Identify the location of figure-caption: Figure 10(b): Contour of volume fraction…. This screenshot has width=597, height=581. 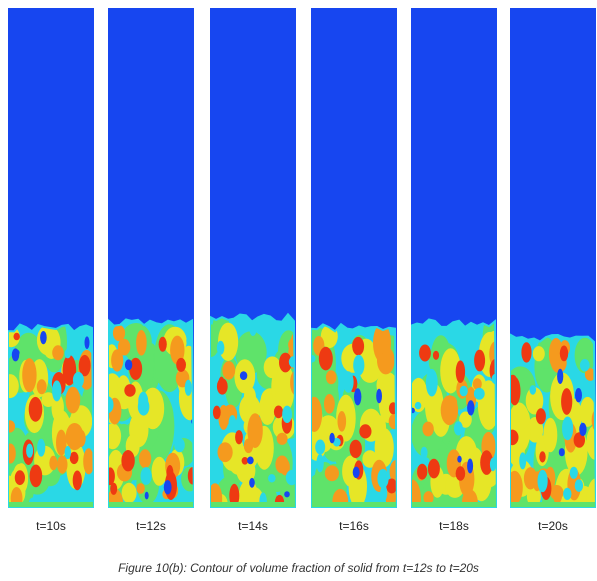
(298, 568).